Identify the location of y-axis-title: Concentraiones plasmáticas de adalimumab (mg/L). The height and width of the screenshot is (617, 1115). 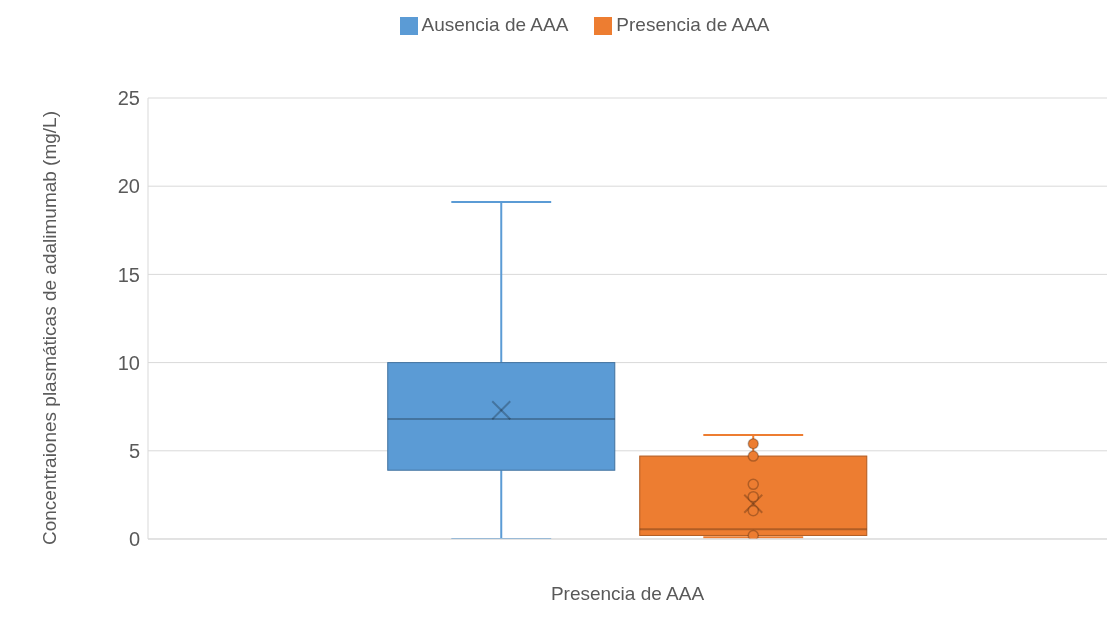
(49, 329).